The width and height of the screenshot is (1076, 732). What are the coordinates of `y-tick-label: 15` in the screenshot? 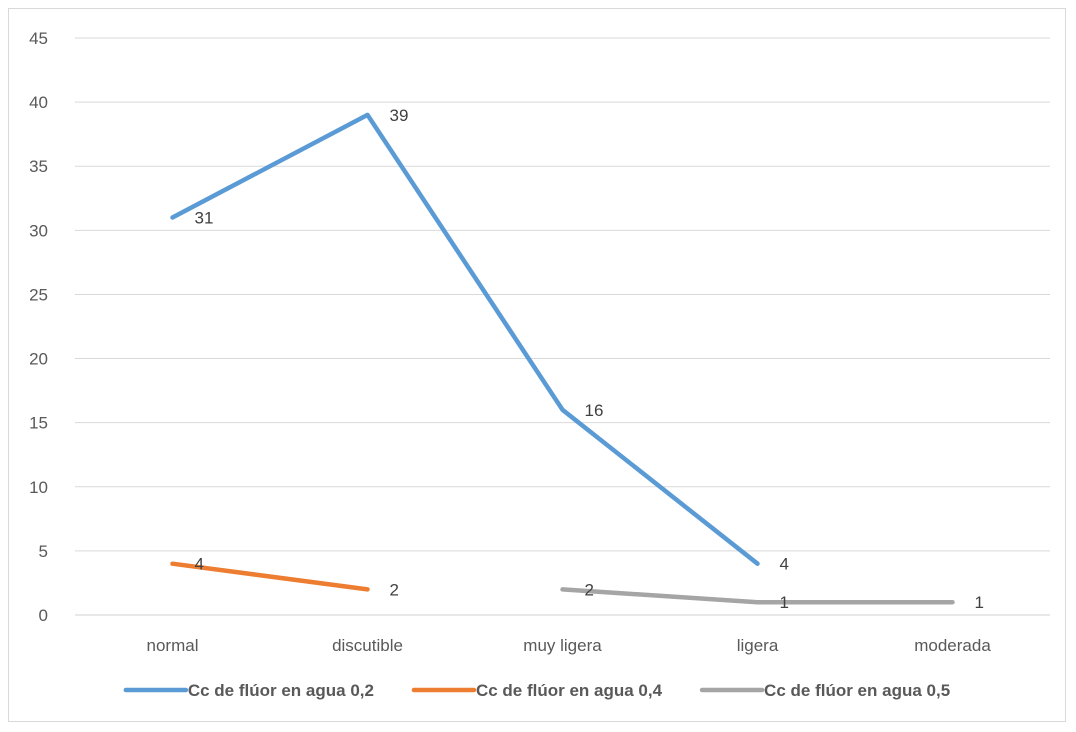 It's located at (38, 423).